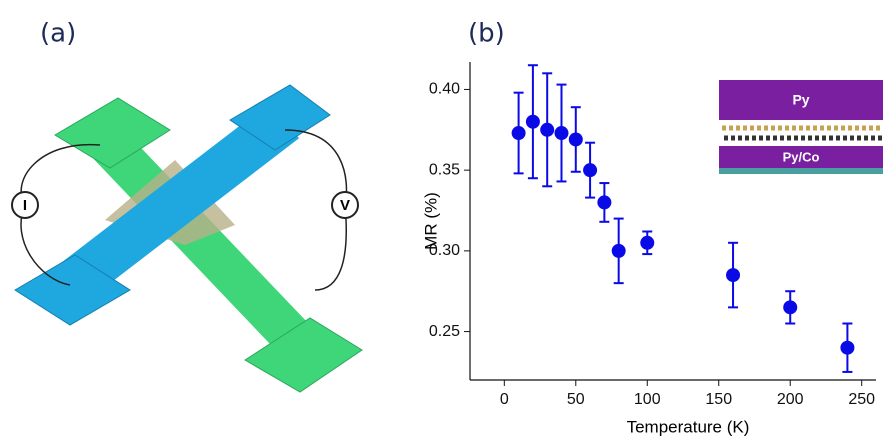  I want to click on x-axis-label: Temperature (K), so click(688, 426).